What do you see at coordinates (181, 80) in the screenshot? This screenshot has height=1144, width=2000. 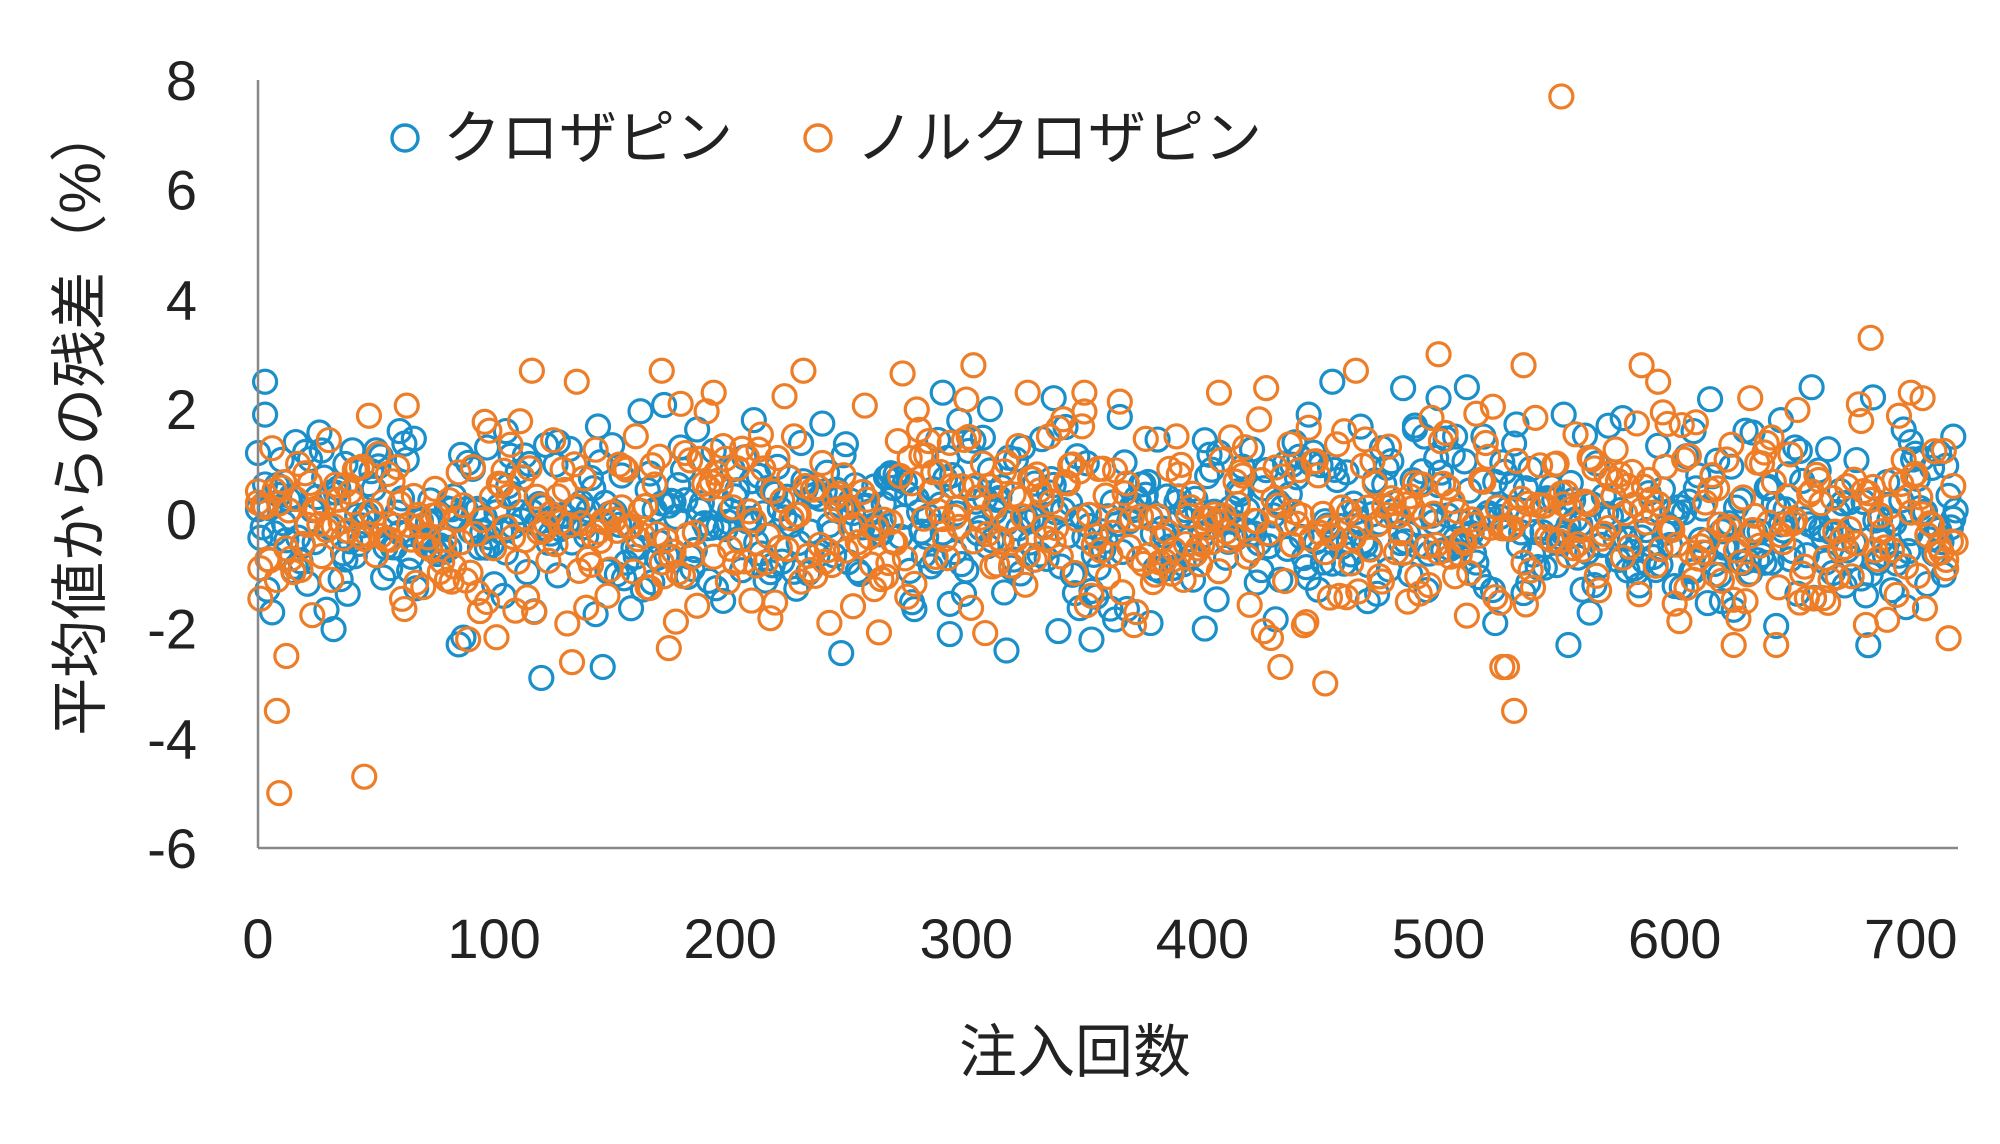 I see `y-tick-label: 8` at bounding box center [181, 80].